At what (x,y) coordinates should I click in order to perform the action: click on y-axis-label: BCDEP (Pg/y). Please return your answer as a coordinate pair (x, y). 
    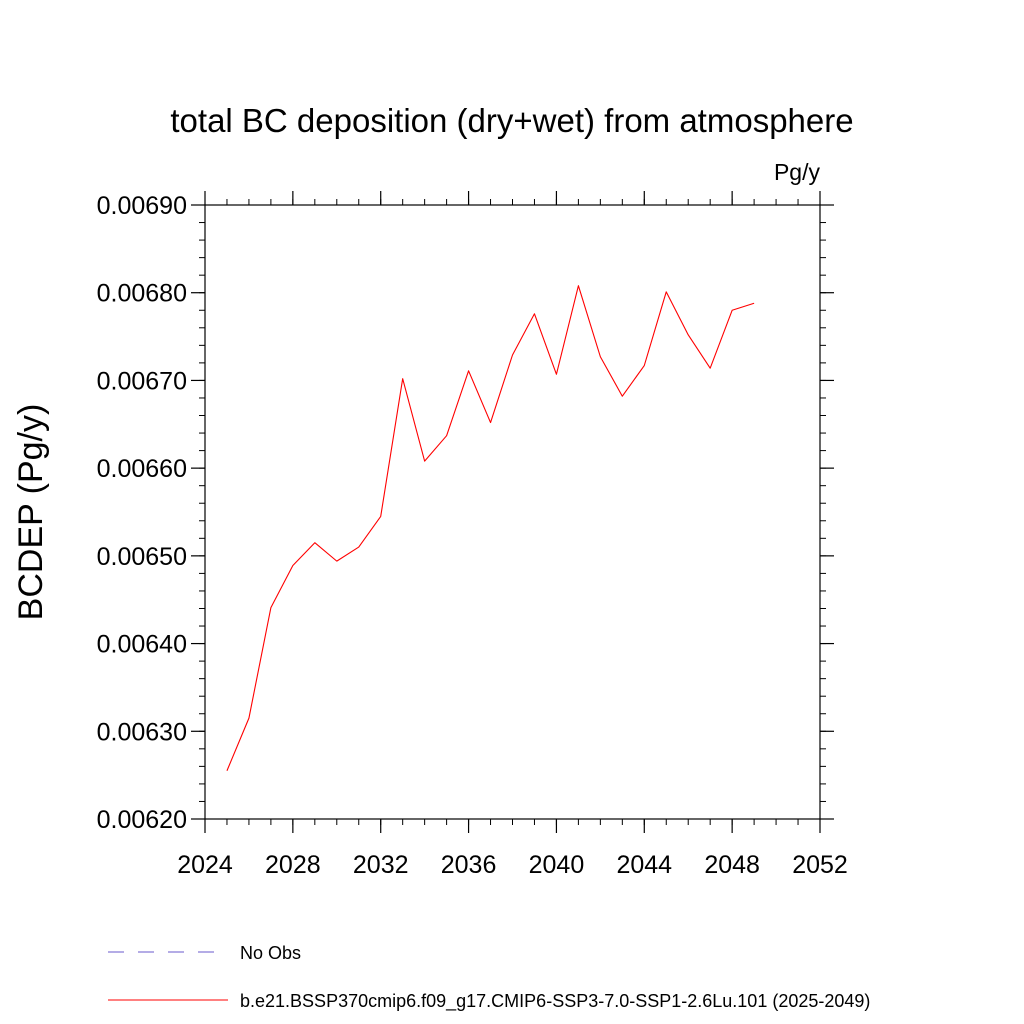
    Looking at the image, I should click on (31, 512).